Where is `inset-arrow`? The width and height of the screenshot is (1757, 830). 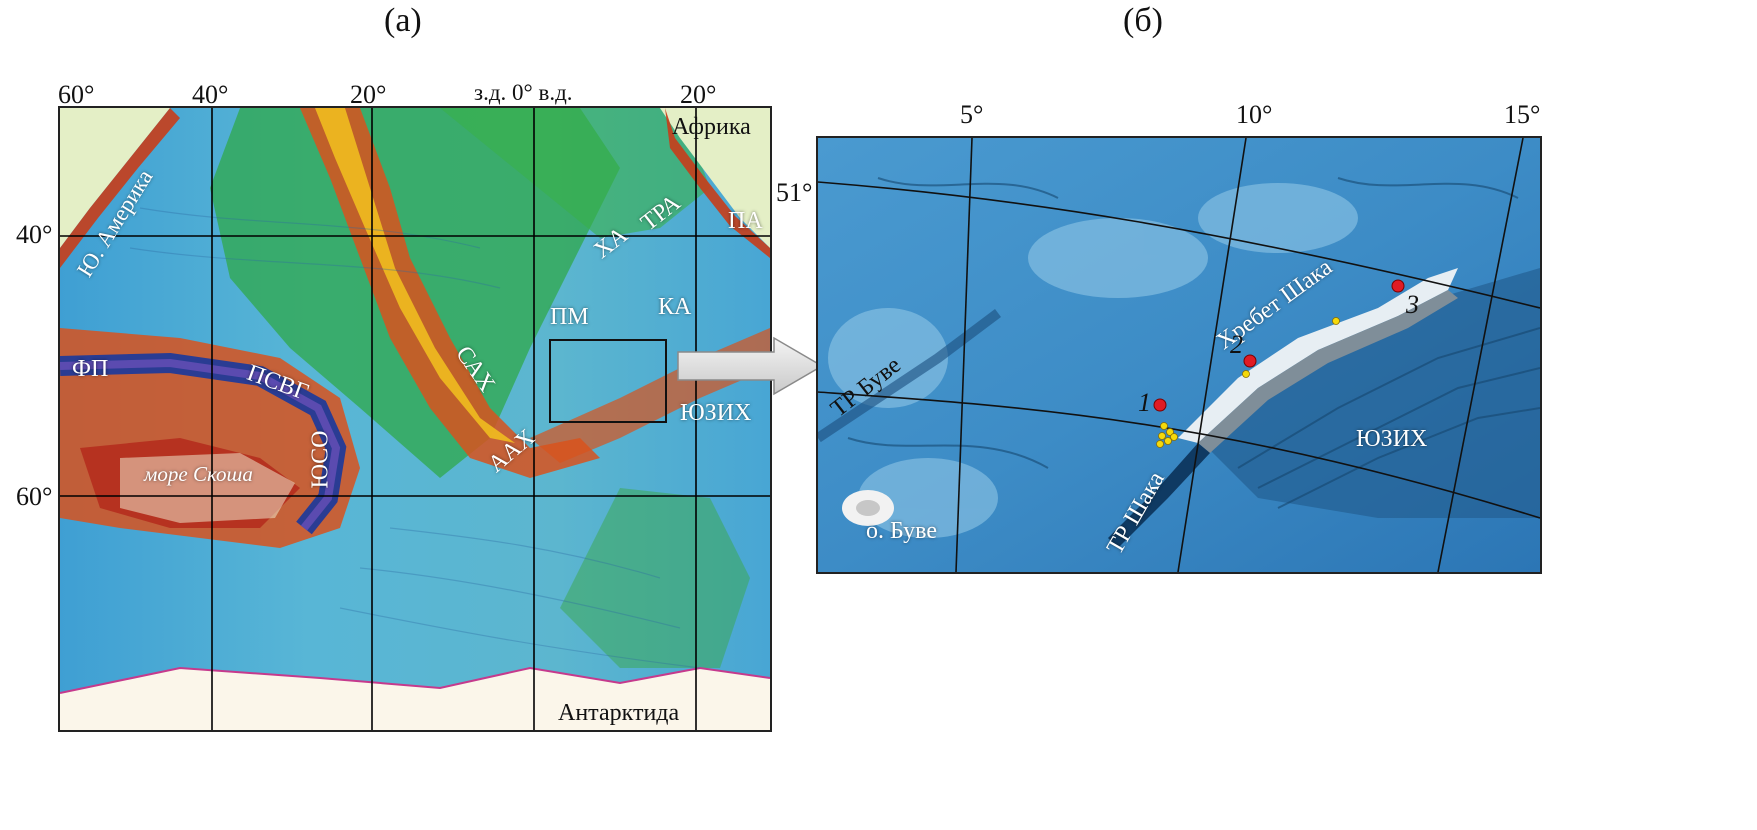 inset-arrow is located at coordinates (750, 366).